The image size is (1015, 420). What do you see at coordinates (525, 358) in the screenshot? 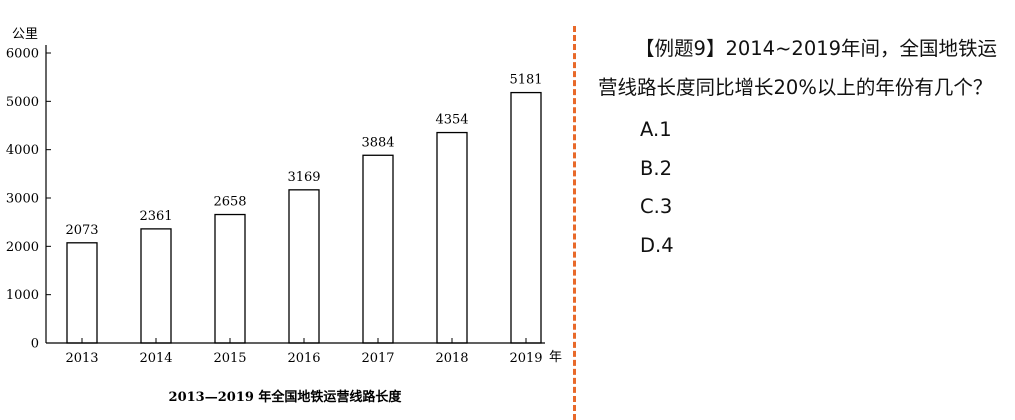
I see `x-tick-label-2019: 2019` at bounding box center [525, 358].